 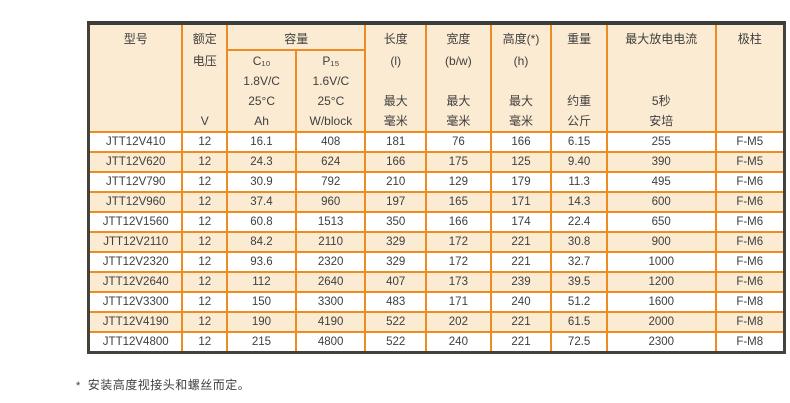 What do you see at coordinates (458, 242) in the screenshot?
I see `cell-width: 172` at bounding box center [458, 242].